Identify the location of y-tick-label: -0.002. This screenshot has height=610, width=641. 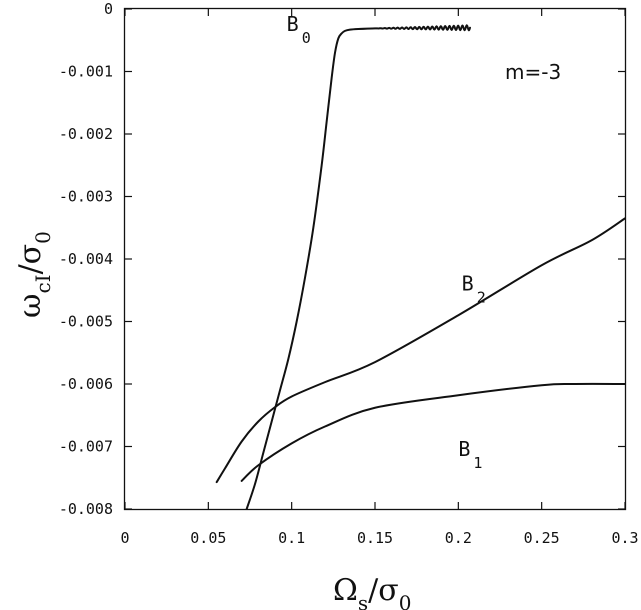
(86, 134).